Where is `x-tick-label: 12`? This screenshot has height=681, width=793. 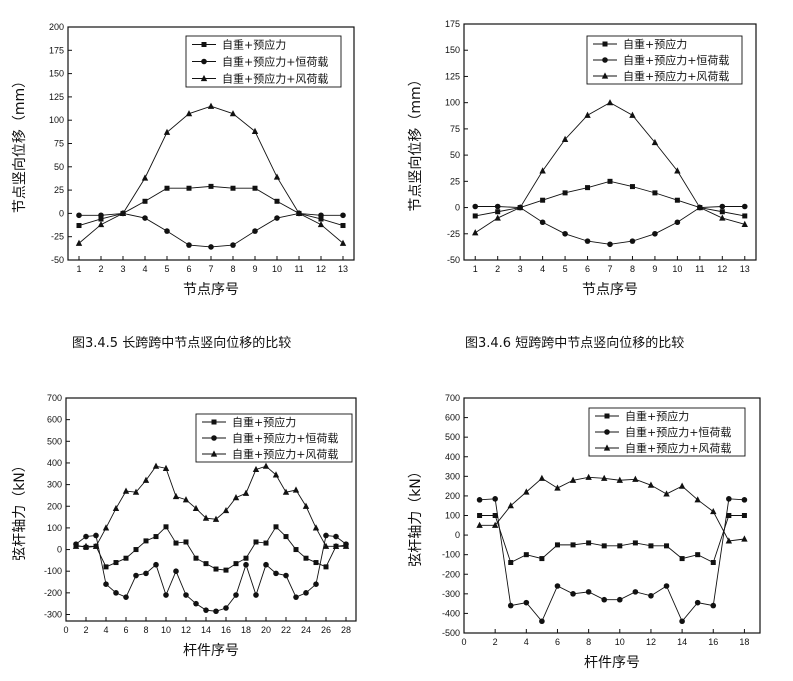
x-tick-label: 12 is located at coordinates (722, 269).